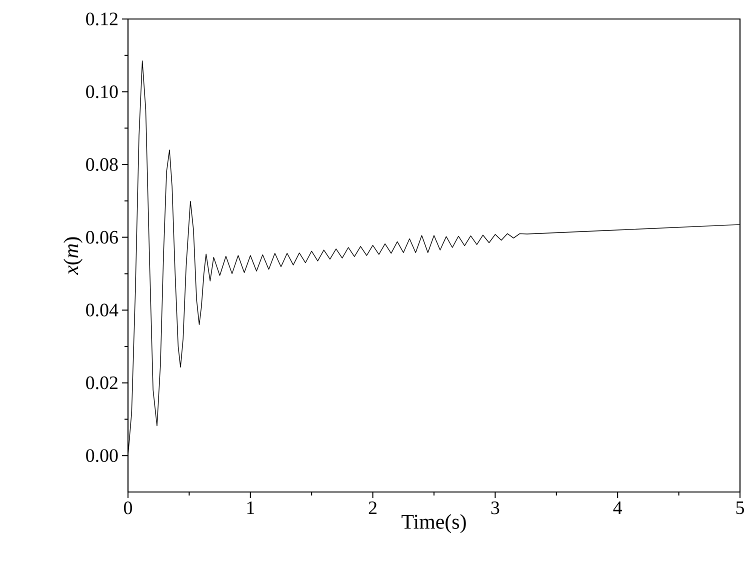 The image size is (746, 573). I want to click on x-tick-label: 4, so click(617, 508).